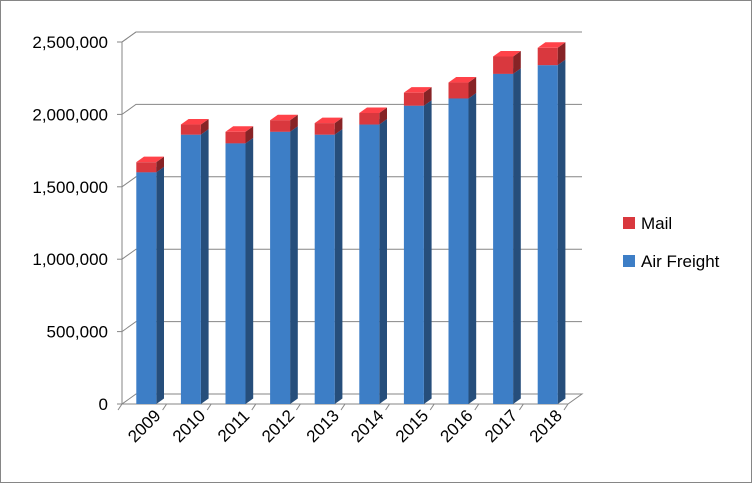 Image resolution: width=752 pixels, height=483 pixels. Describe the element at coordinates (70, 259) in the screenshot. I see `y-tick-label: 1,000,000` at that location.